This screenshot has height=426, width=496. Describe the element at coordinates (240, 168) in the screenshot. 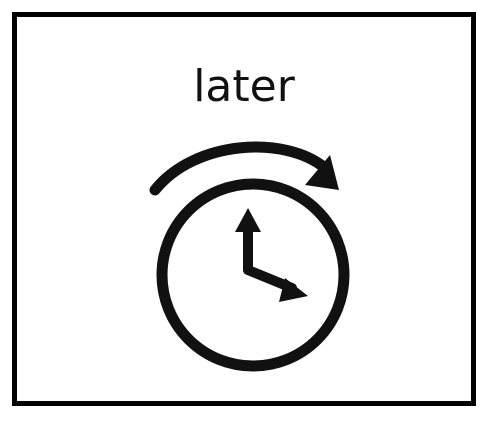

I see `forward-arrow-arc` at that location.